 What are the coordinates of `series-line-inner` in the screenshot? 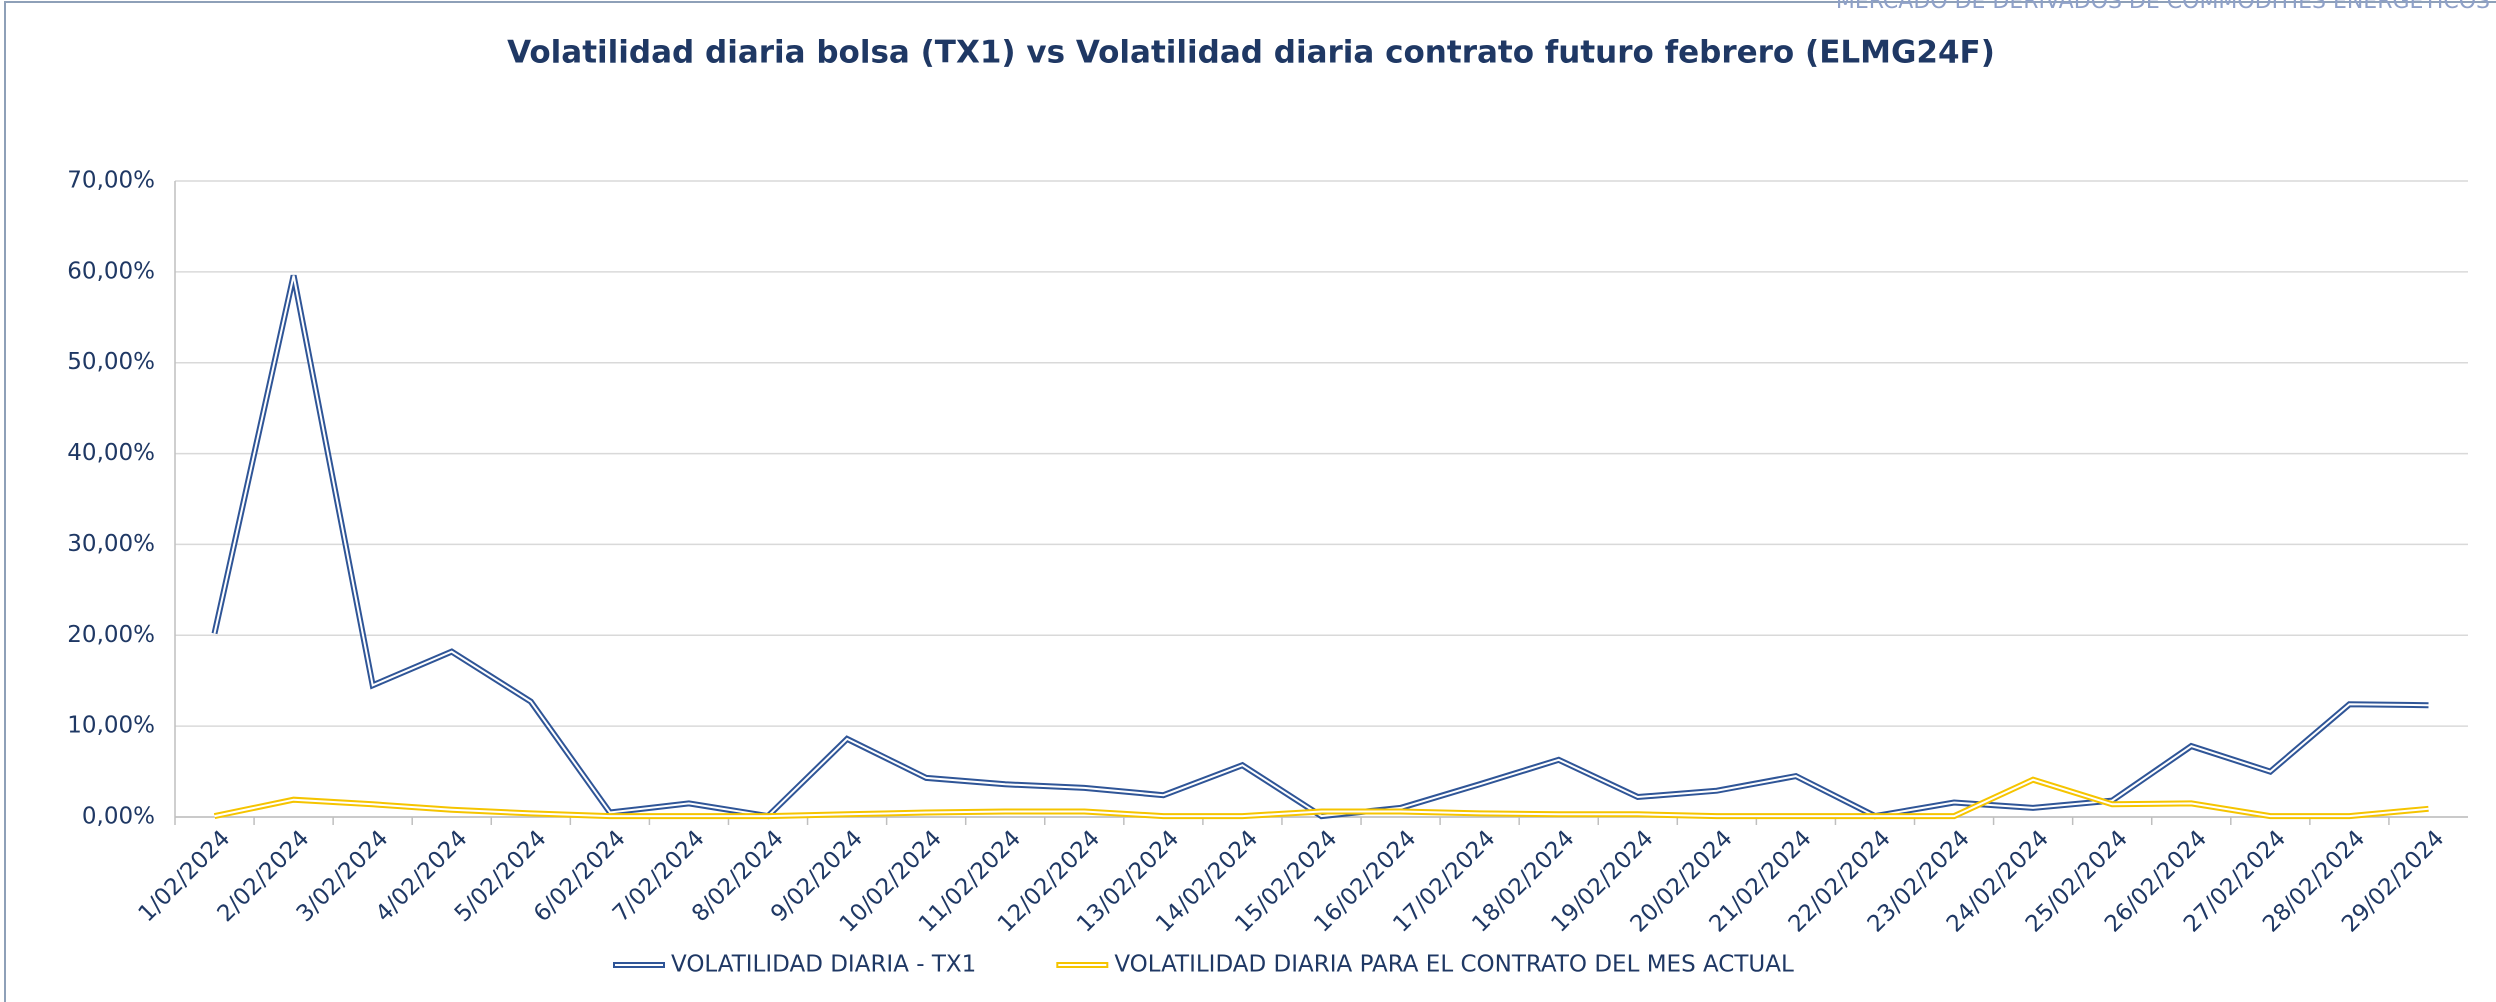 It's located at (1321, 798).